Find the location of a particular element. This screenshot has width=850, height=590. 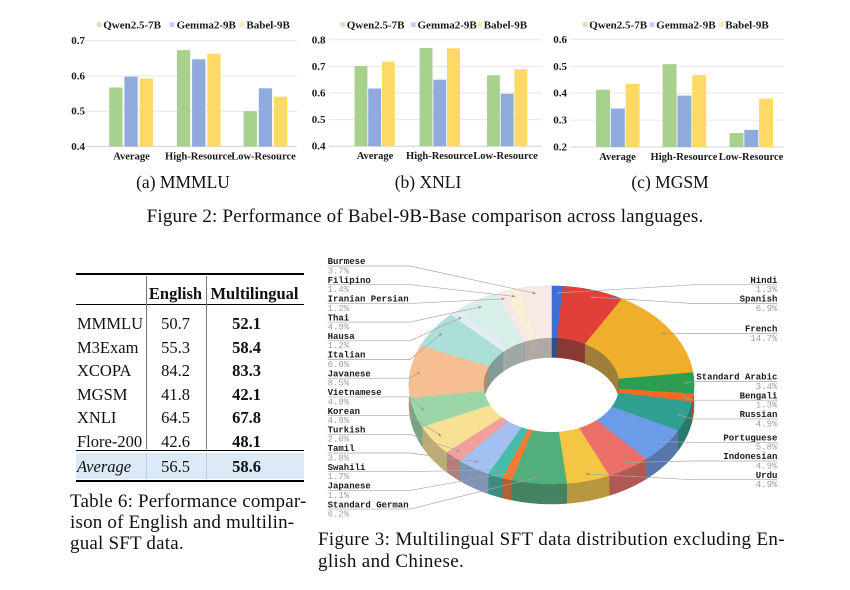

svg-text: Japanese is located at coordinates (349, 487).